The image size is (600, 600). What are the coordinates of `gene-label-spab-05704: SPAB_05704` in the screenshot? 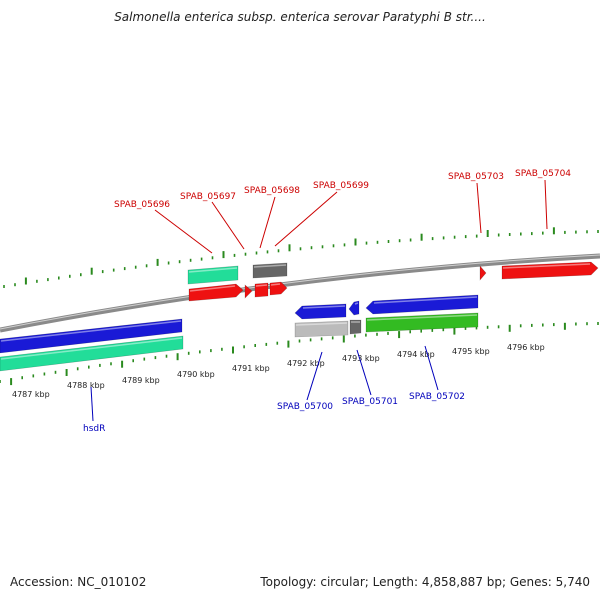 It's located at (543, 174).